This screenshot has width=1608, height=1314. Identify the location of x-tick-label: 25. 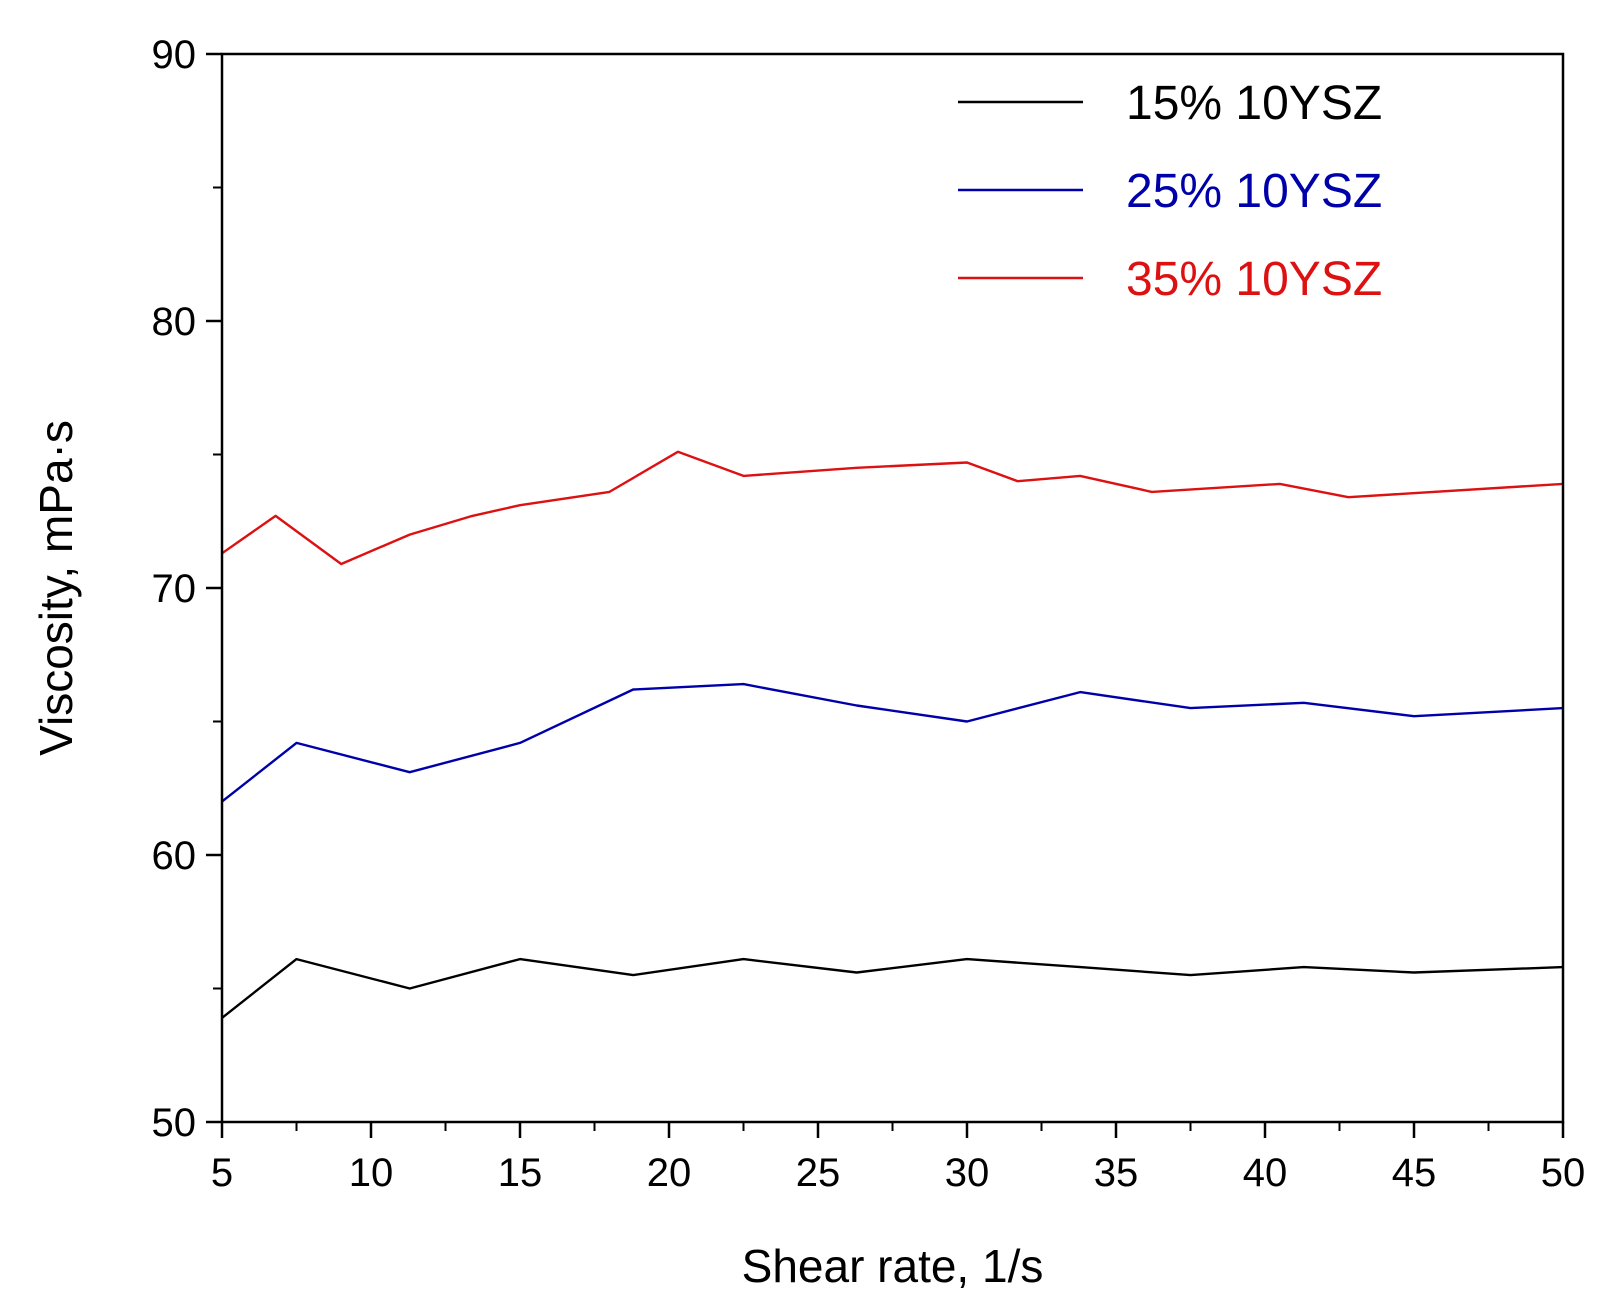
(818, 1173).